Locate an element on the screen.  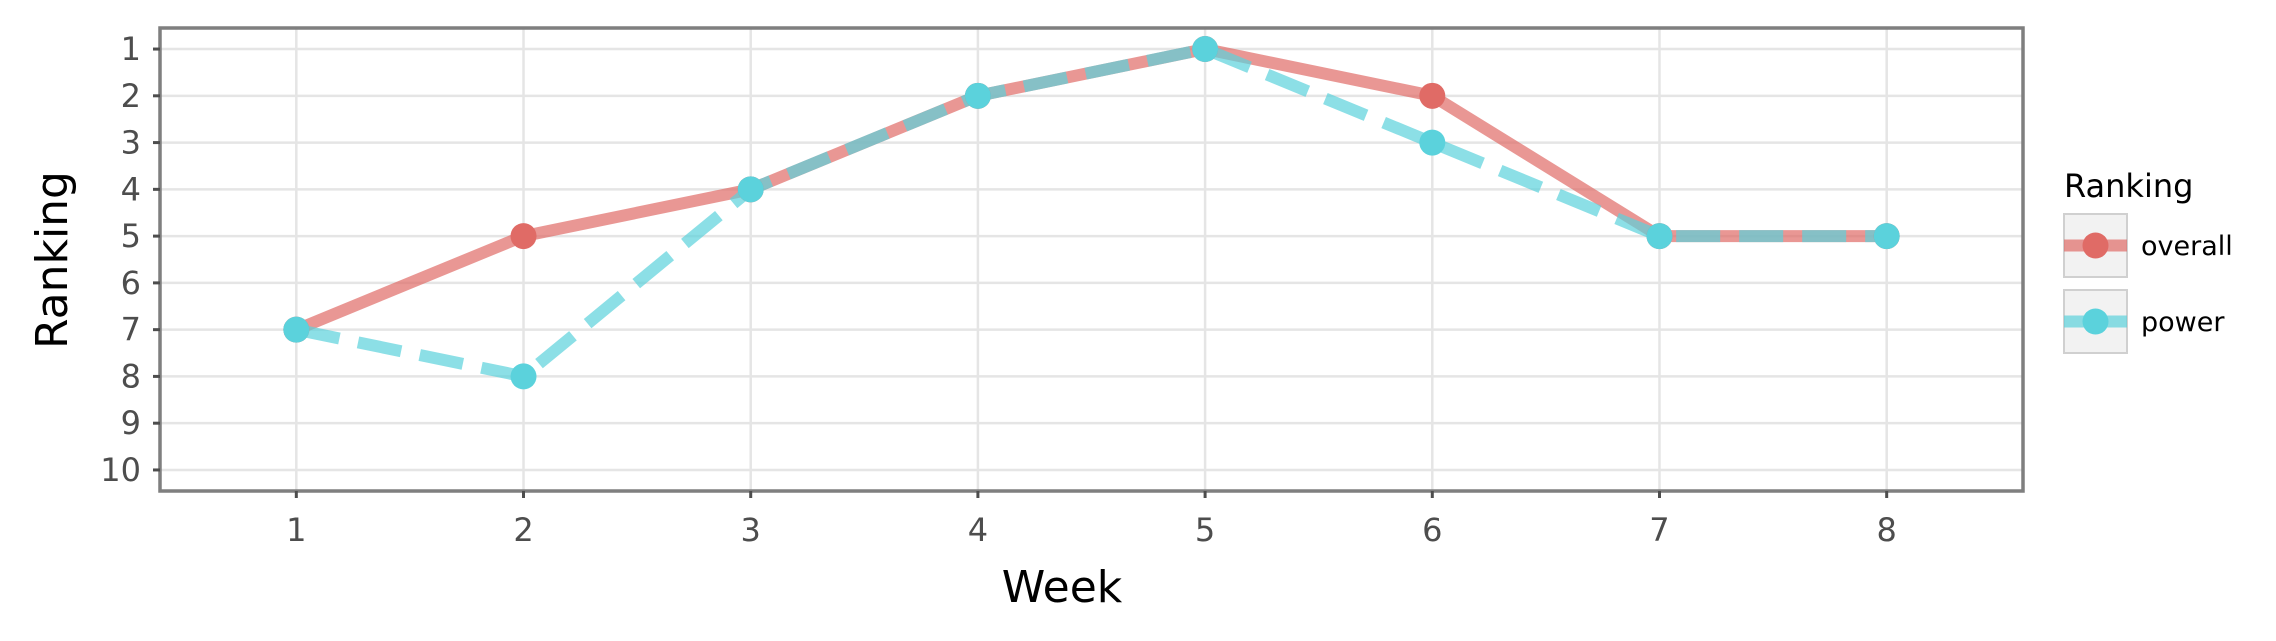
x-tick-label: 6 is located at coordinates (1432, 530).